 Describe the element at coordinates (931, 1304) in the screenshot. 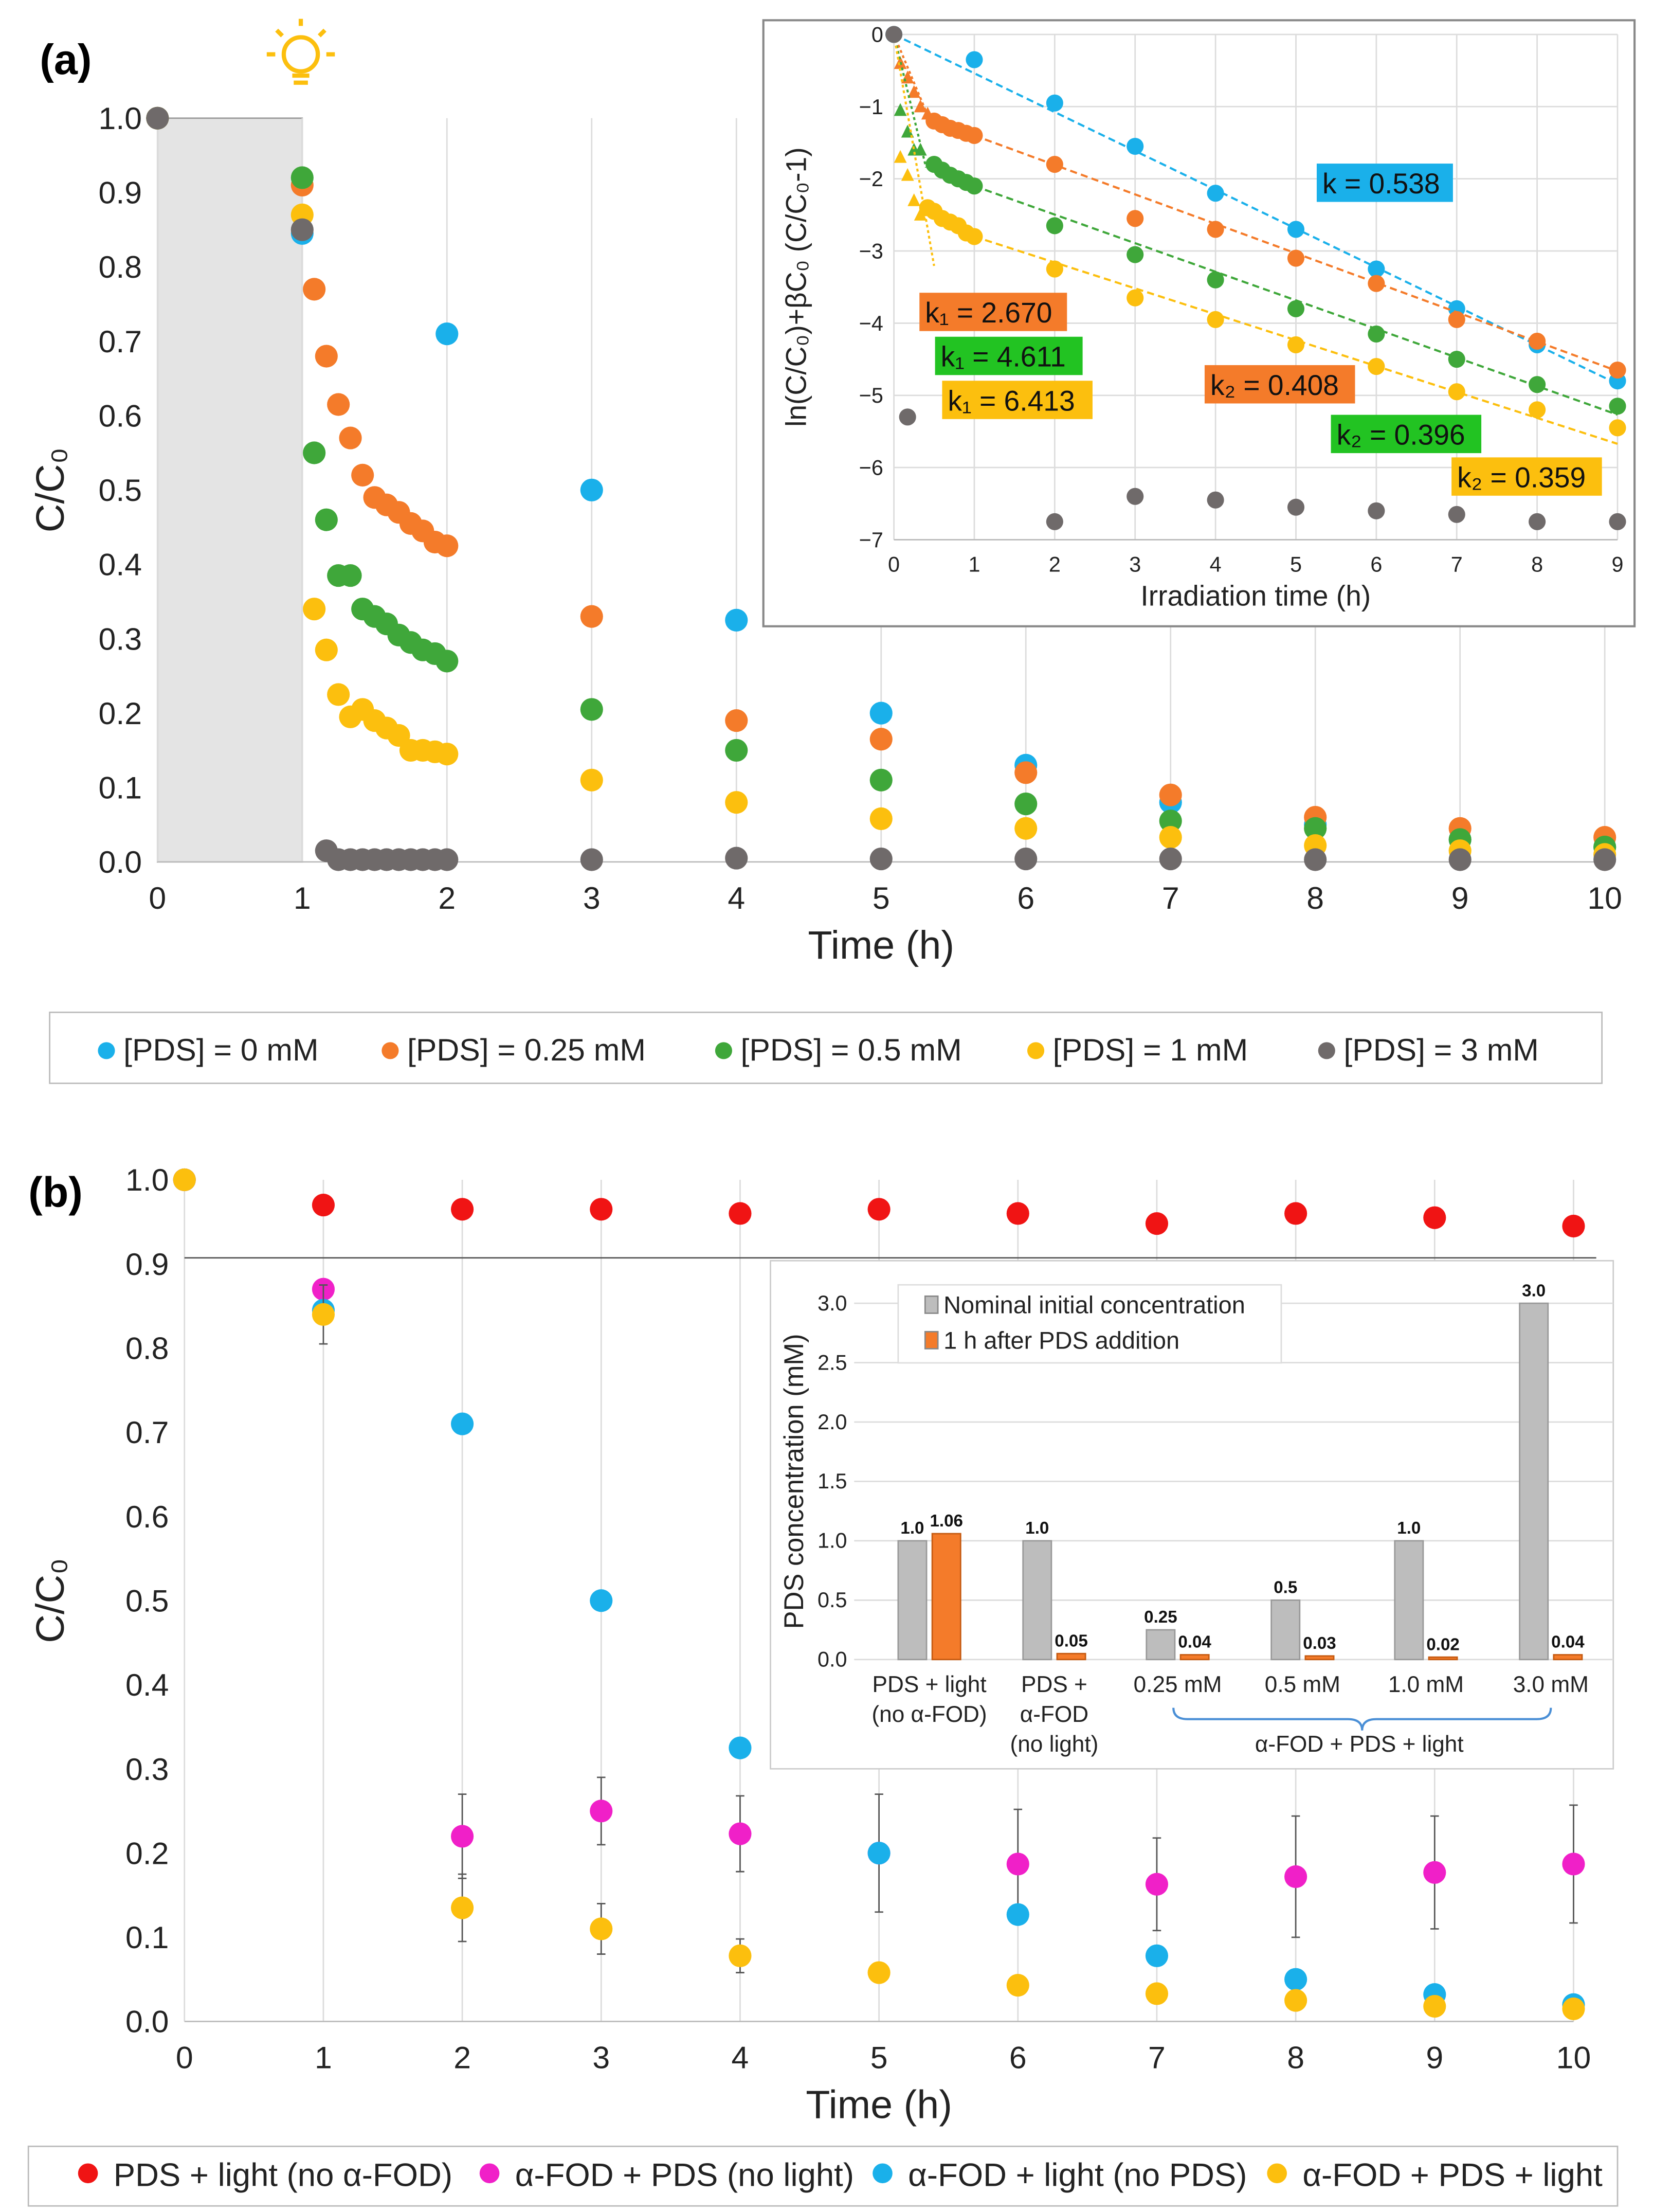

I see `legend-swatch` at that location.